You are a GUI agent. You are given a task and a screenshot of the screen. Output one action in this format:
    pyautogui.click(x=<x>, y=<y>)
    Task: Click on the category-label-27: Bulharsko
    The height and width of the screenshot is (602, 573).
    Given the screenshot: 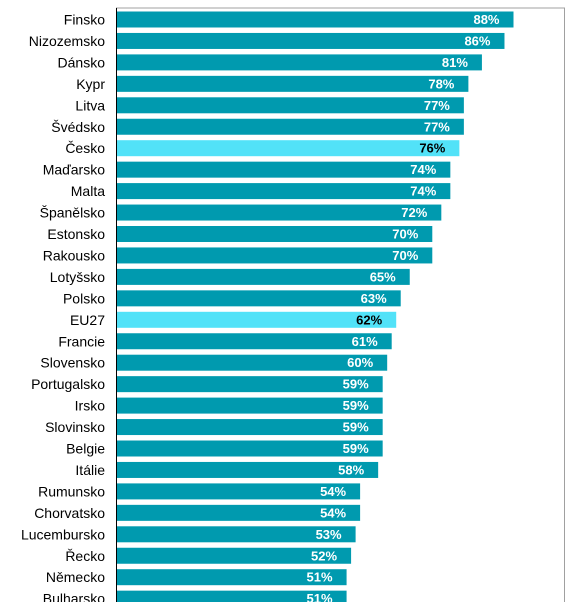 What is the action you would take?
    pyautogui.click(x=74, y=596)
    